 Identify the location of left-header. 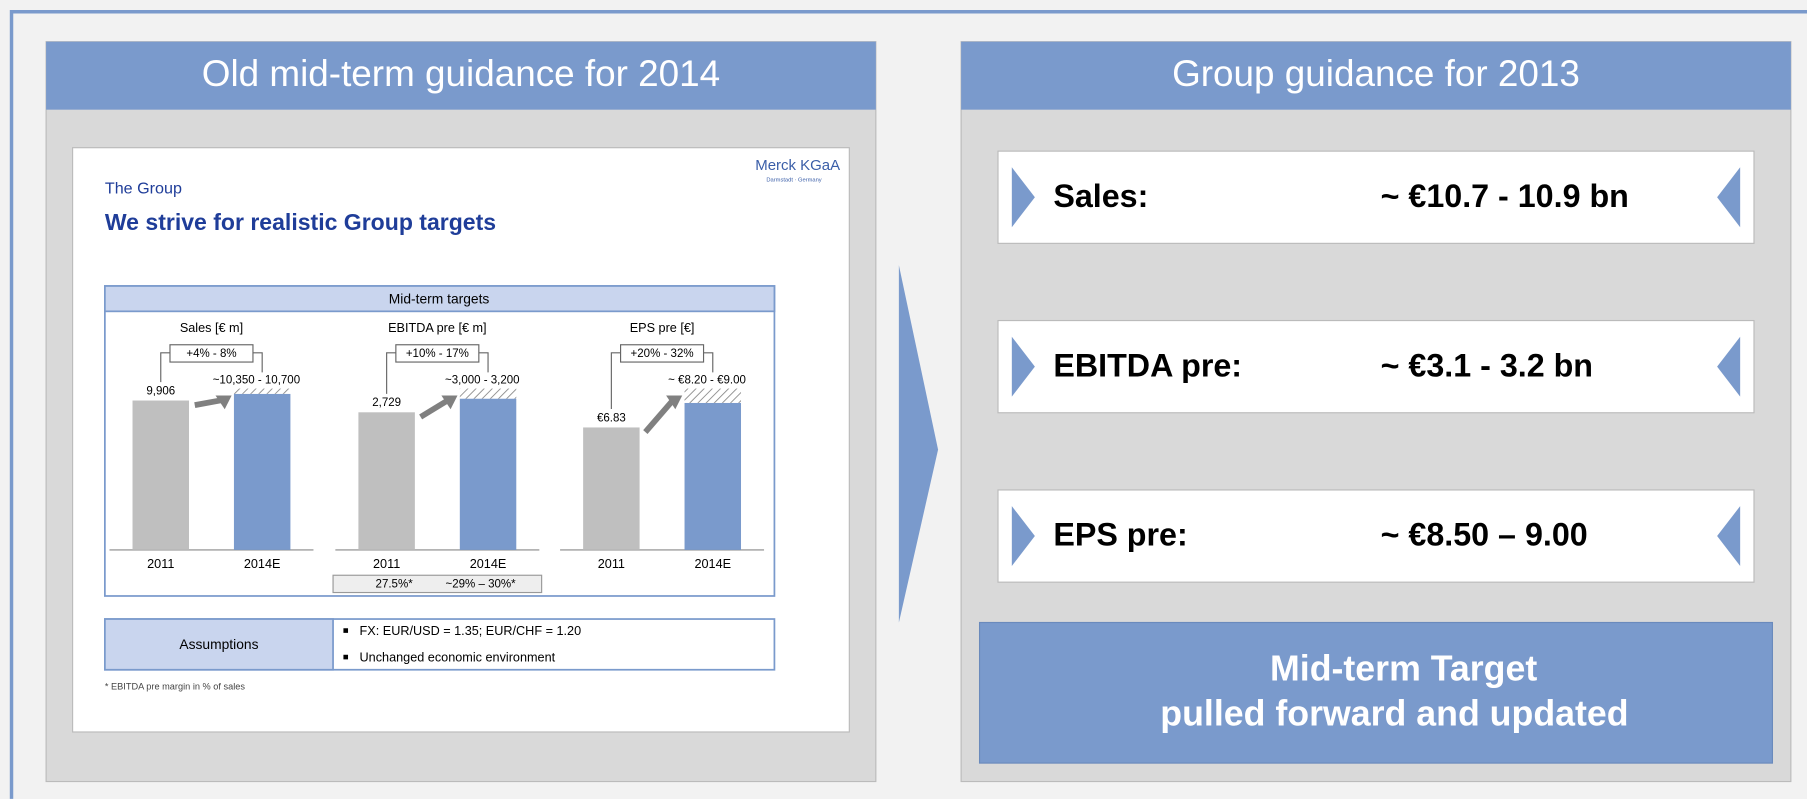
(461, 75).